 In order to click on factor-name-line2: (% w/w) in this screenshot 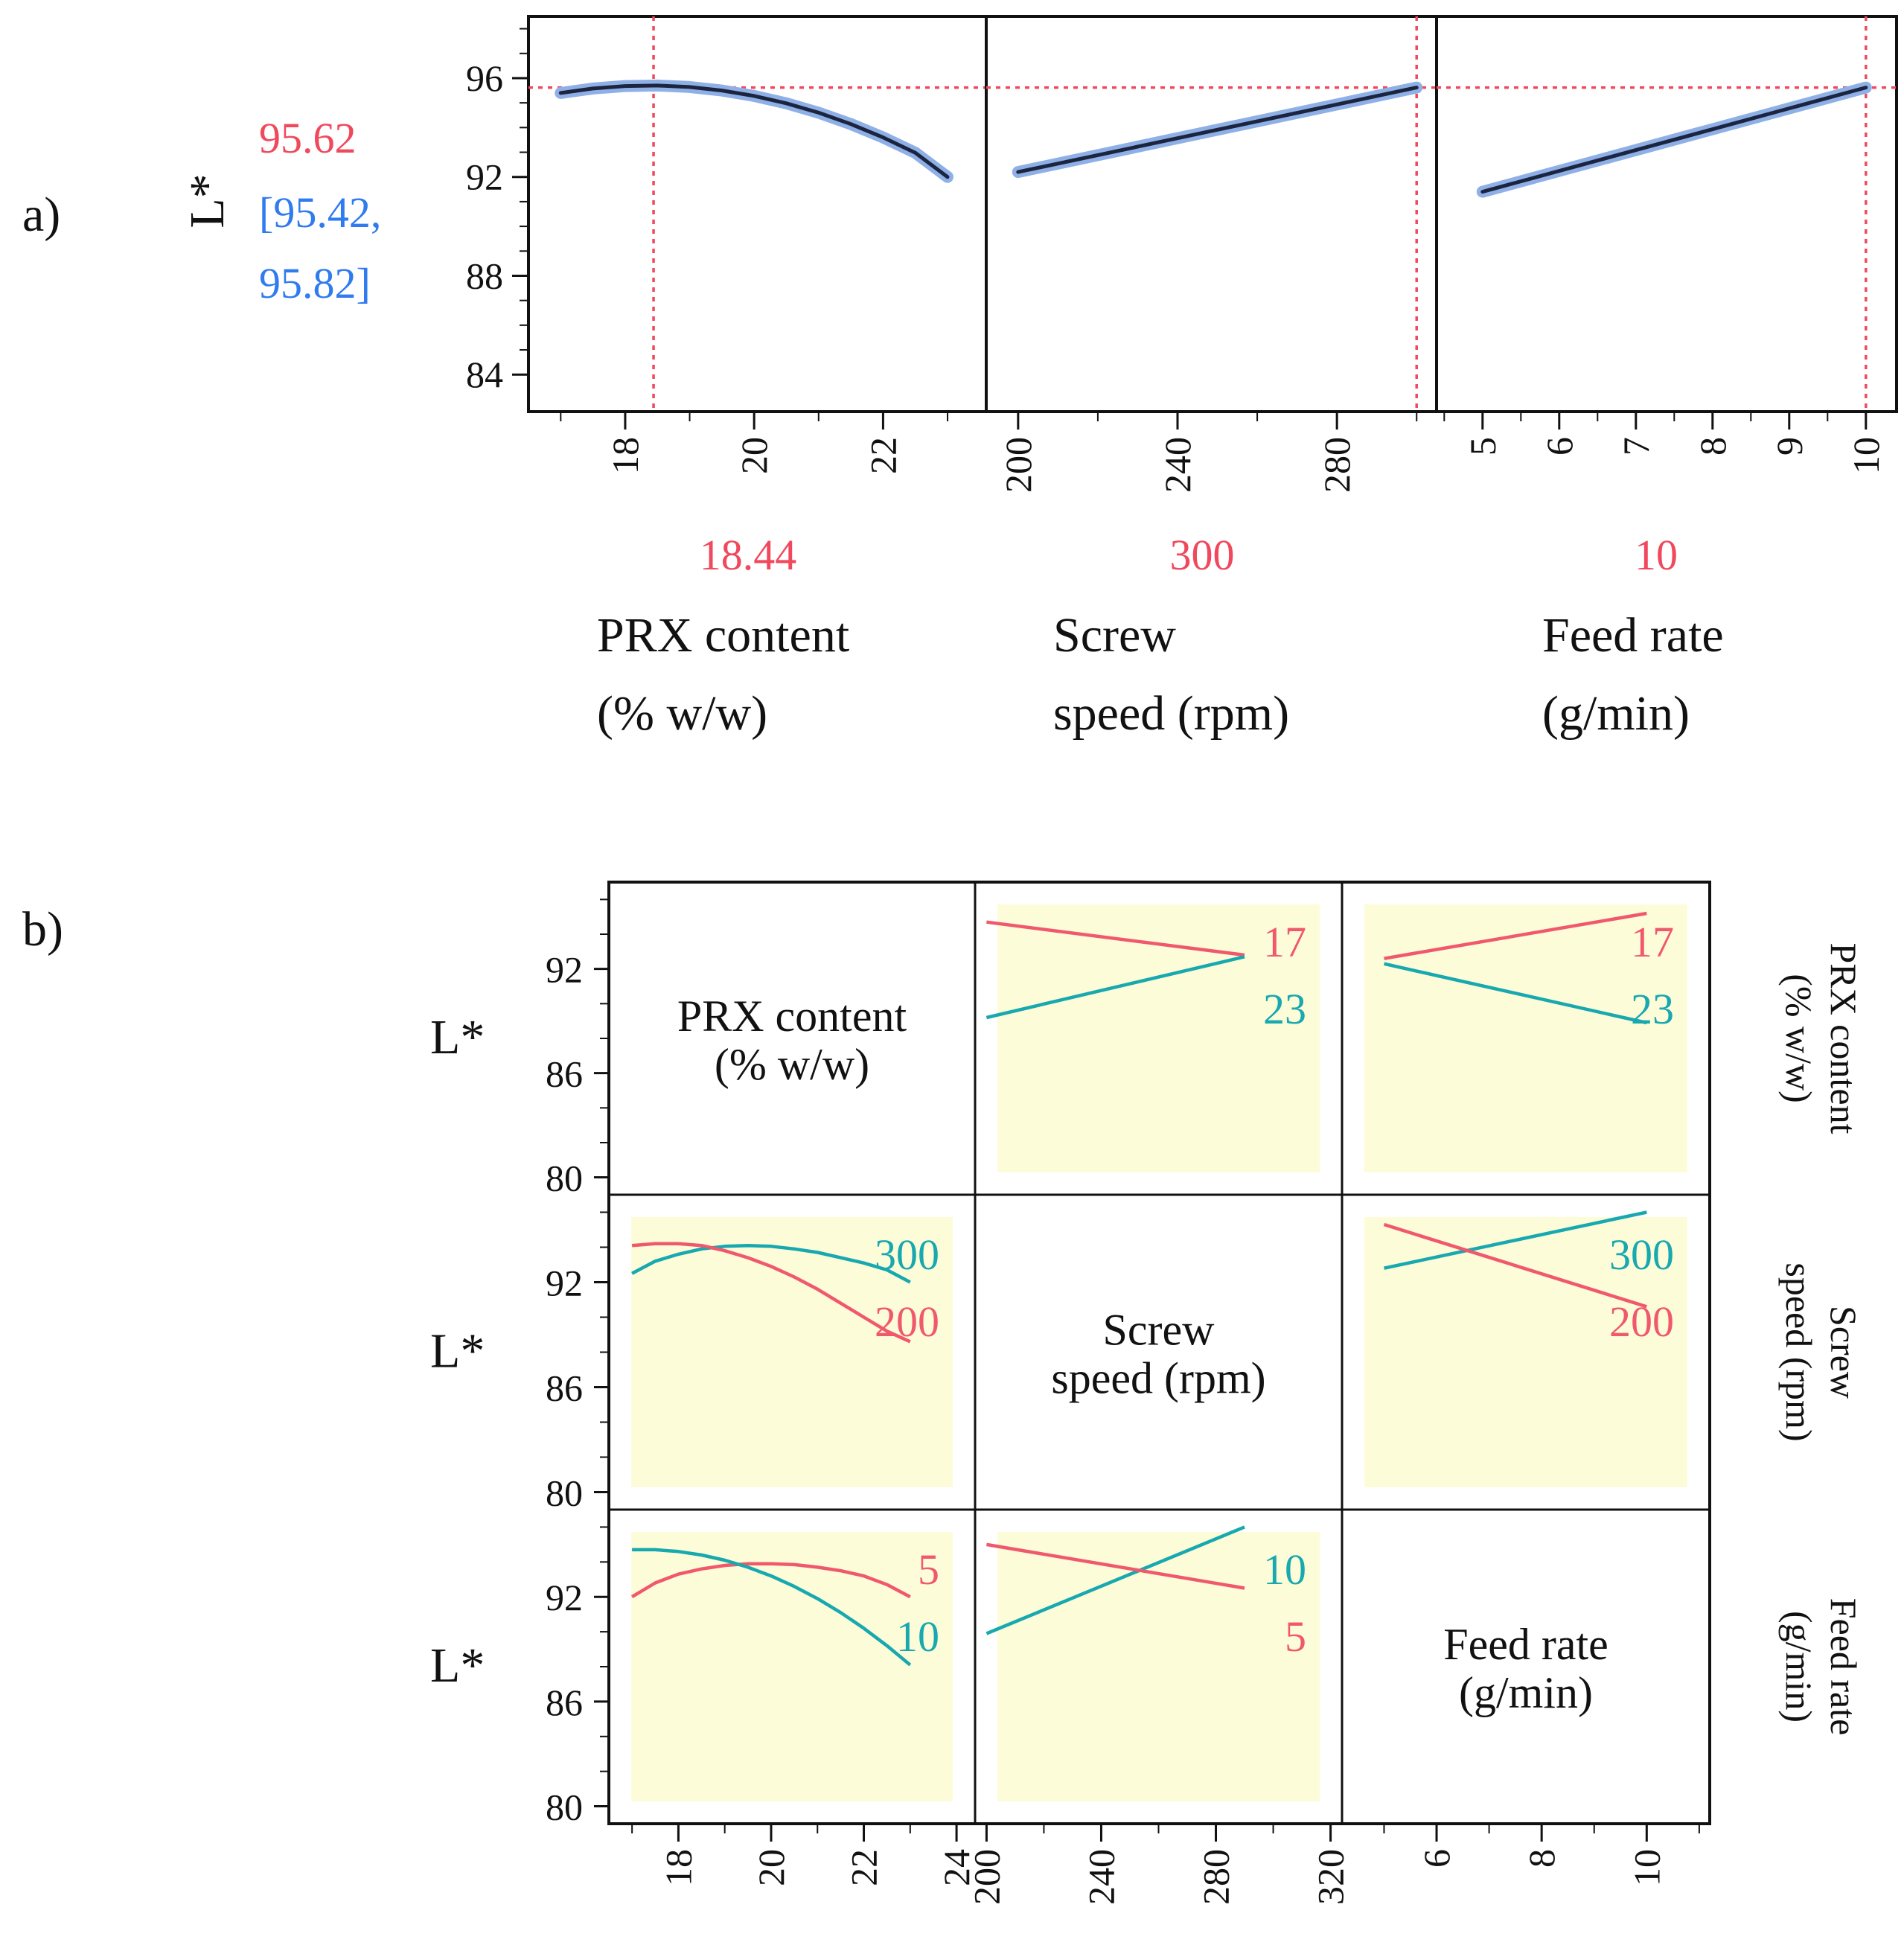, I will do `click(682, 713)`.